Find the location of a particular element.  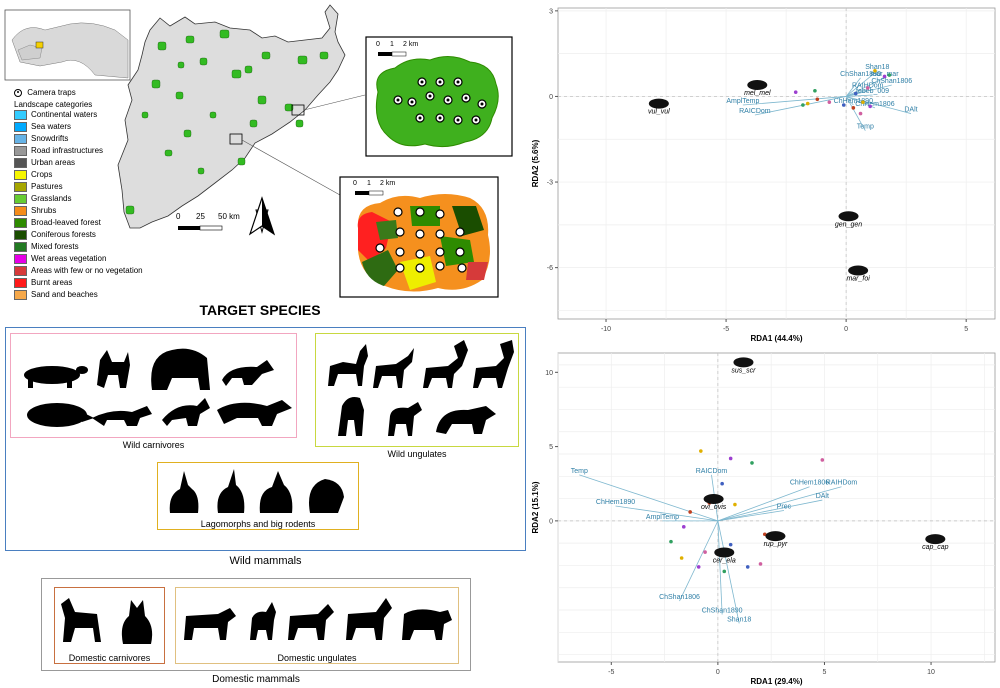

y-tick-label: -6 is located at coordinates (550, 268).